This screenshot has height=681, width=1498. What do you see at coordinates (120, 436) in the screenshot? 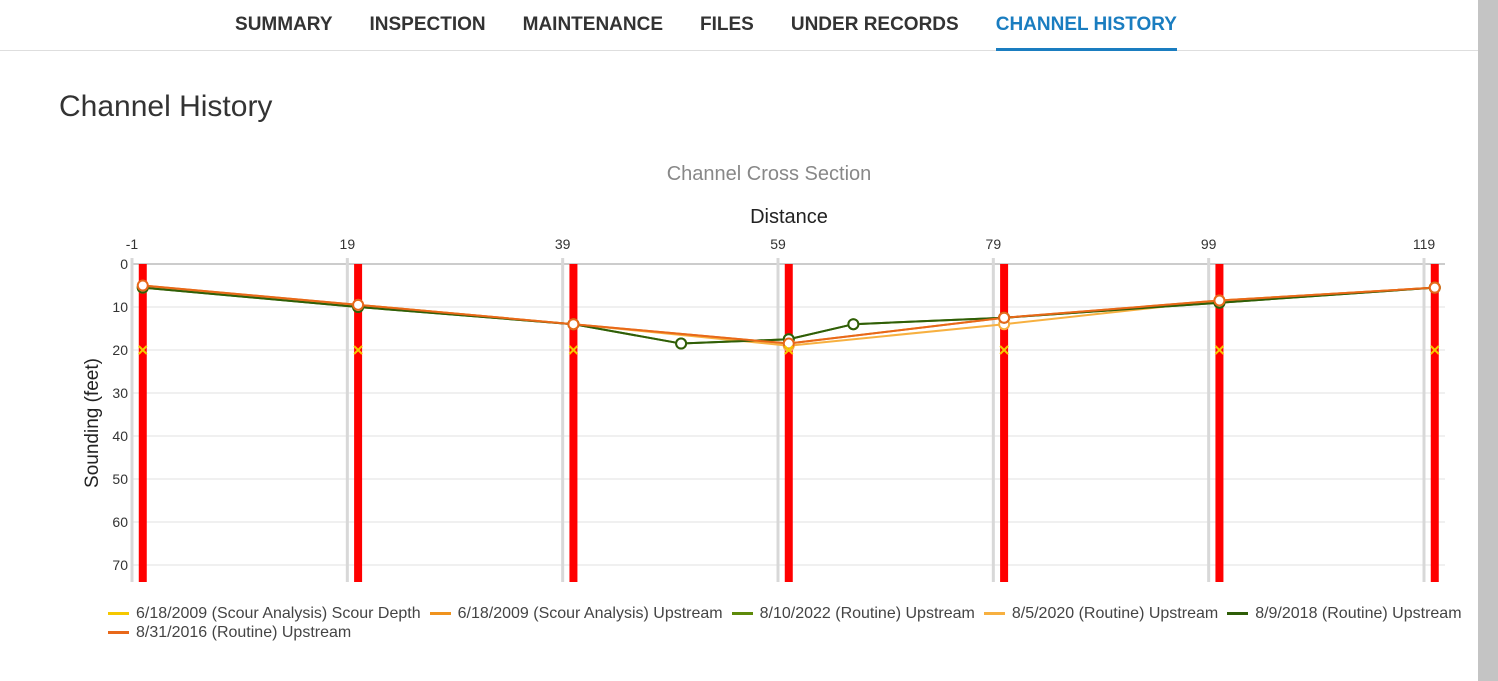
I see `y-tick-label: 40` at bounding box center [120, 436].